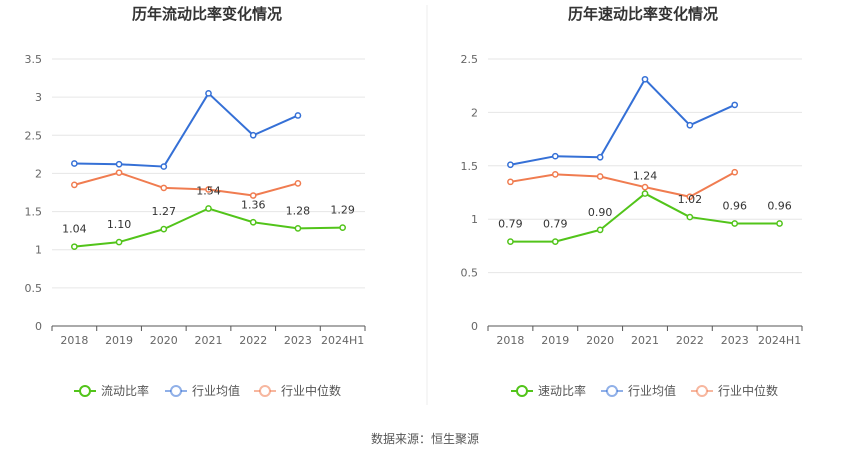  What do you see at coordinates (38, 97) in the screenshot?
I see `y-tick-label: 3` at bounding box center [38, 97].